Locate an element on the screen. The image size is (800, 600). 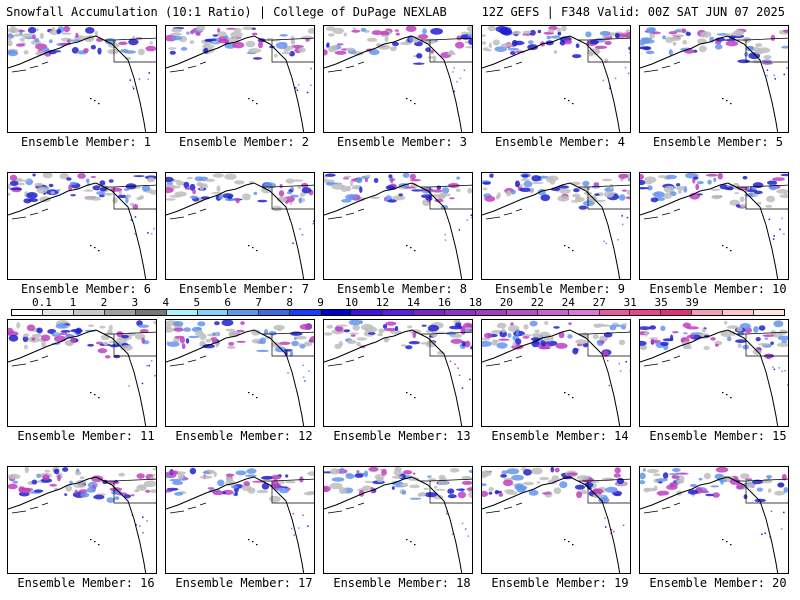
snowfall-map is located at coordinates (398, 520).